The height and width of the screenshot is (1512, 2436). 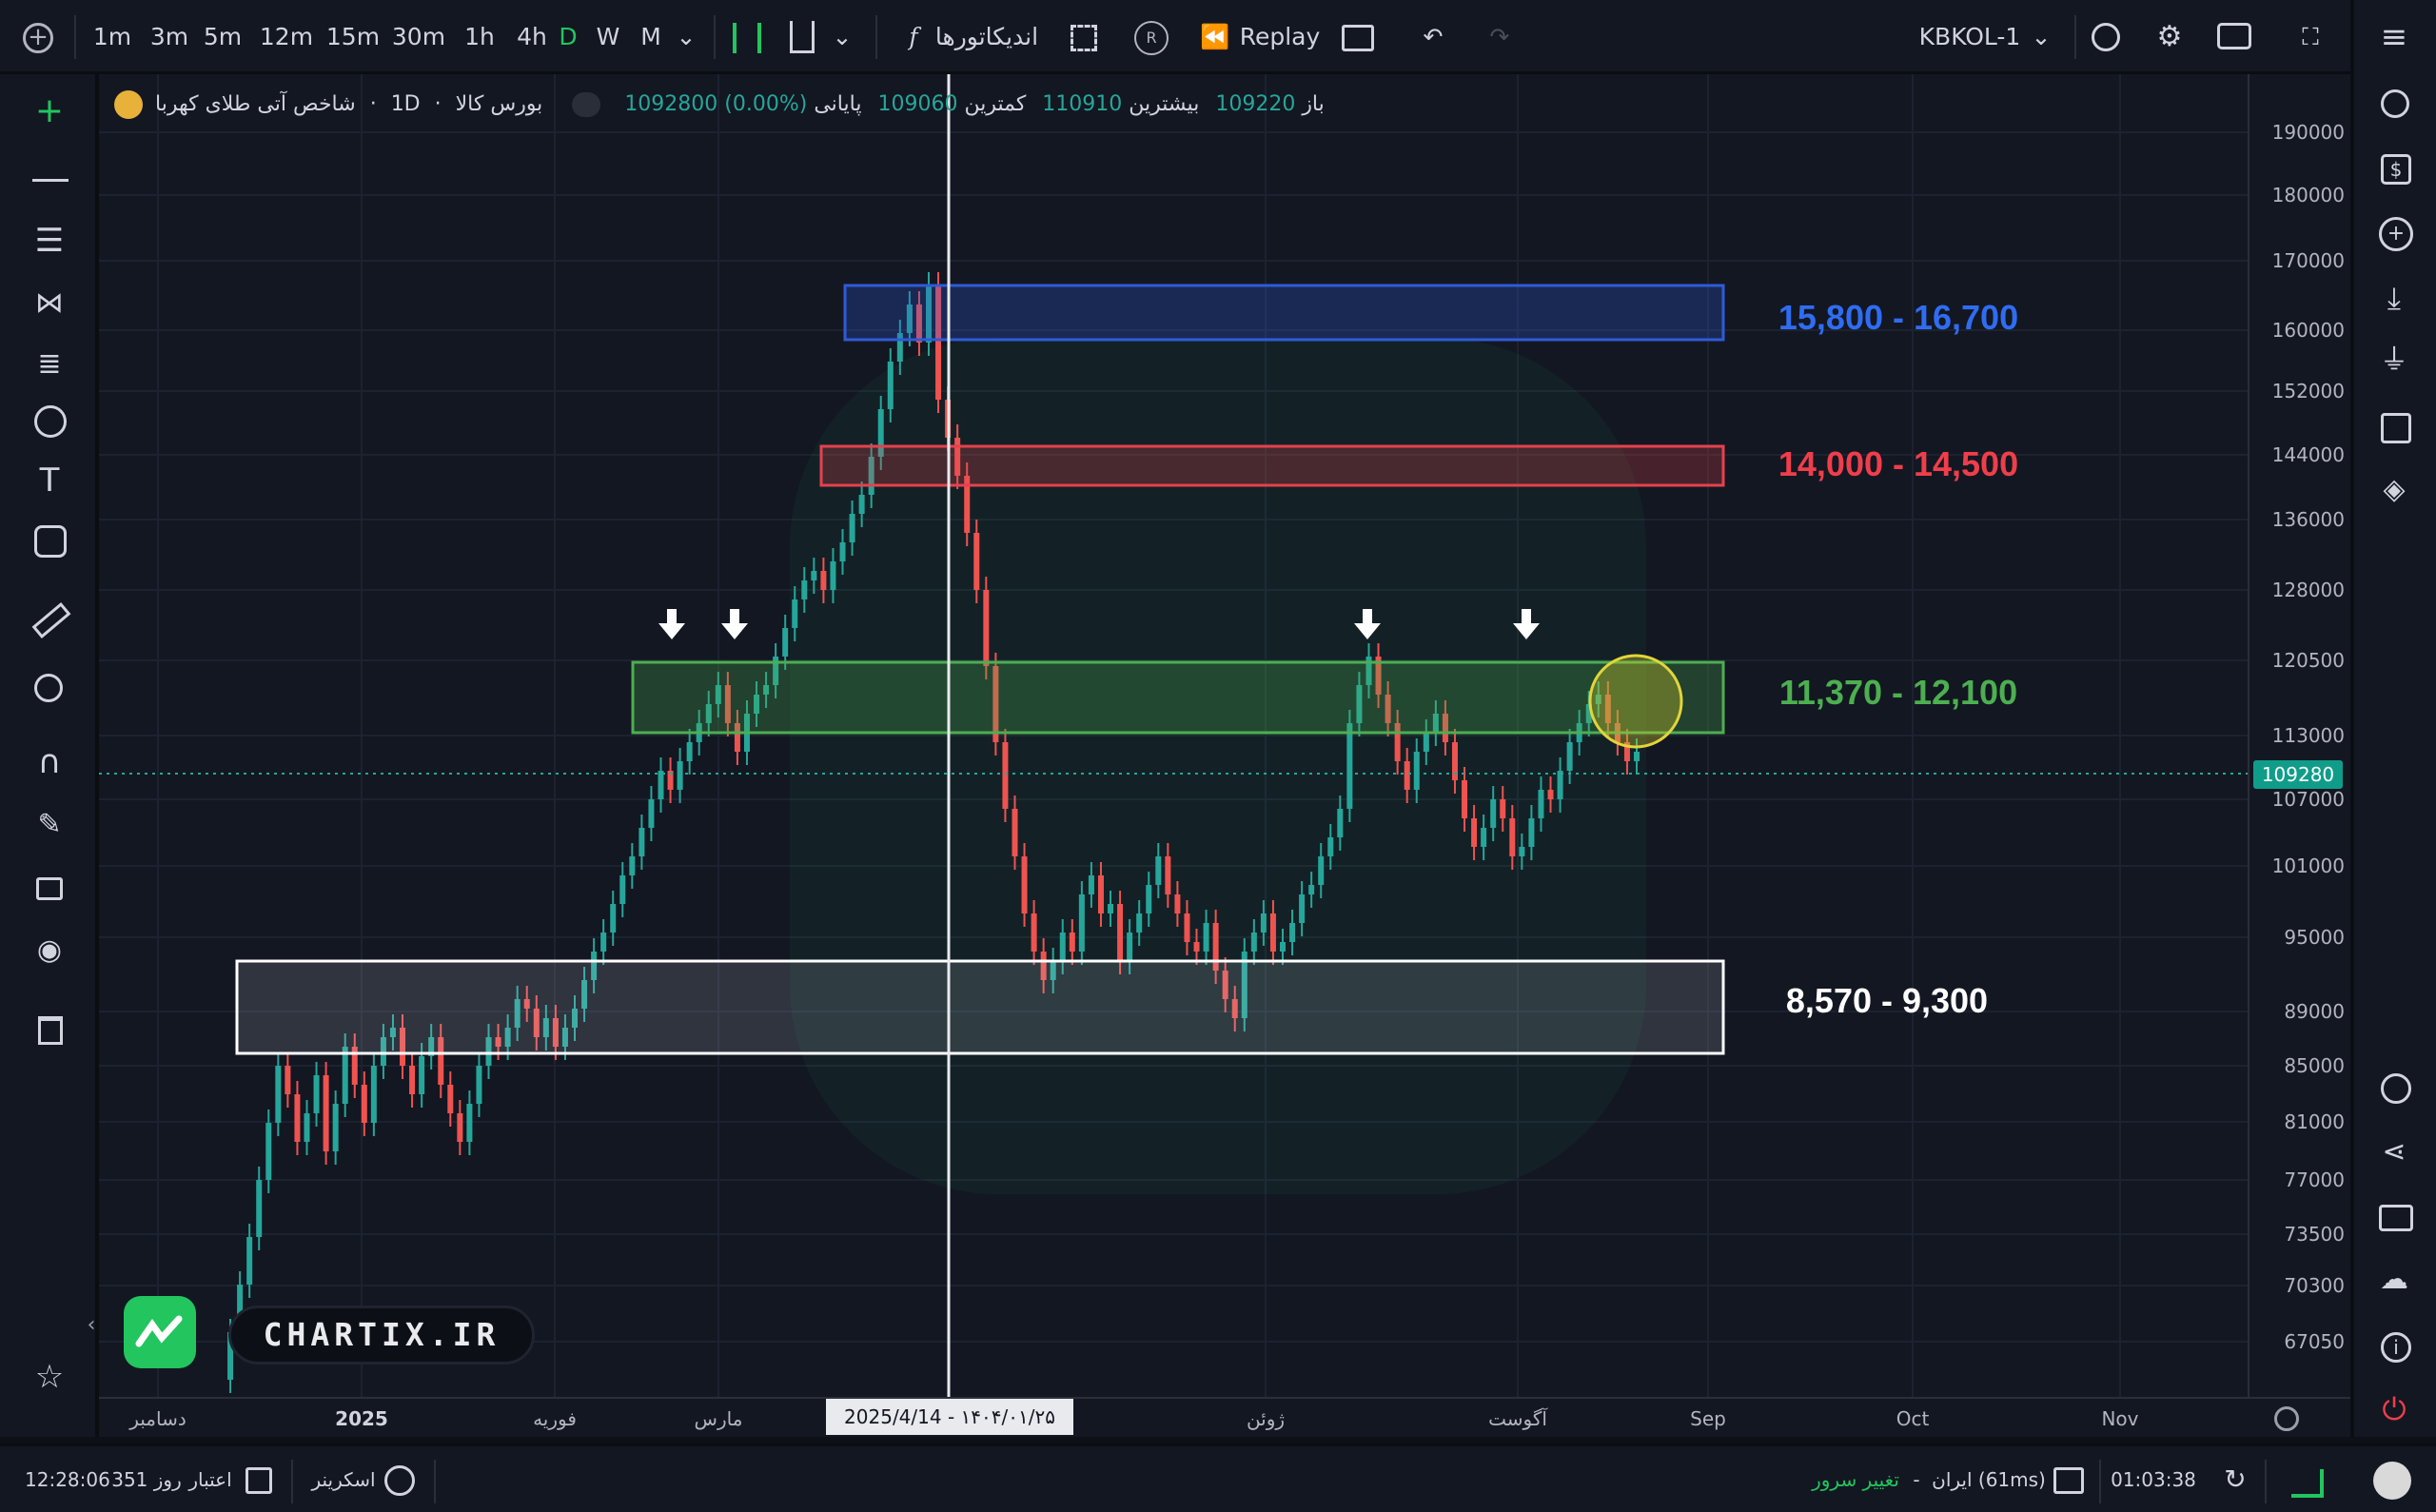 What do you see at coordinates (49, 950) in the screenshot?
I see `eye-icon: ◉` at bounding box center [49, 950].